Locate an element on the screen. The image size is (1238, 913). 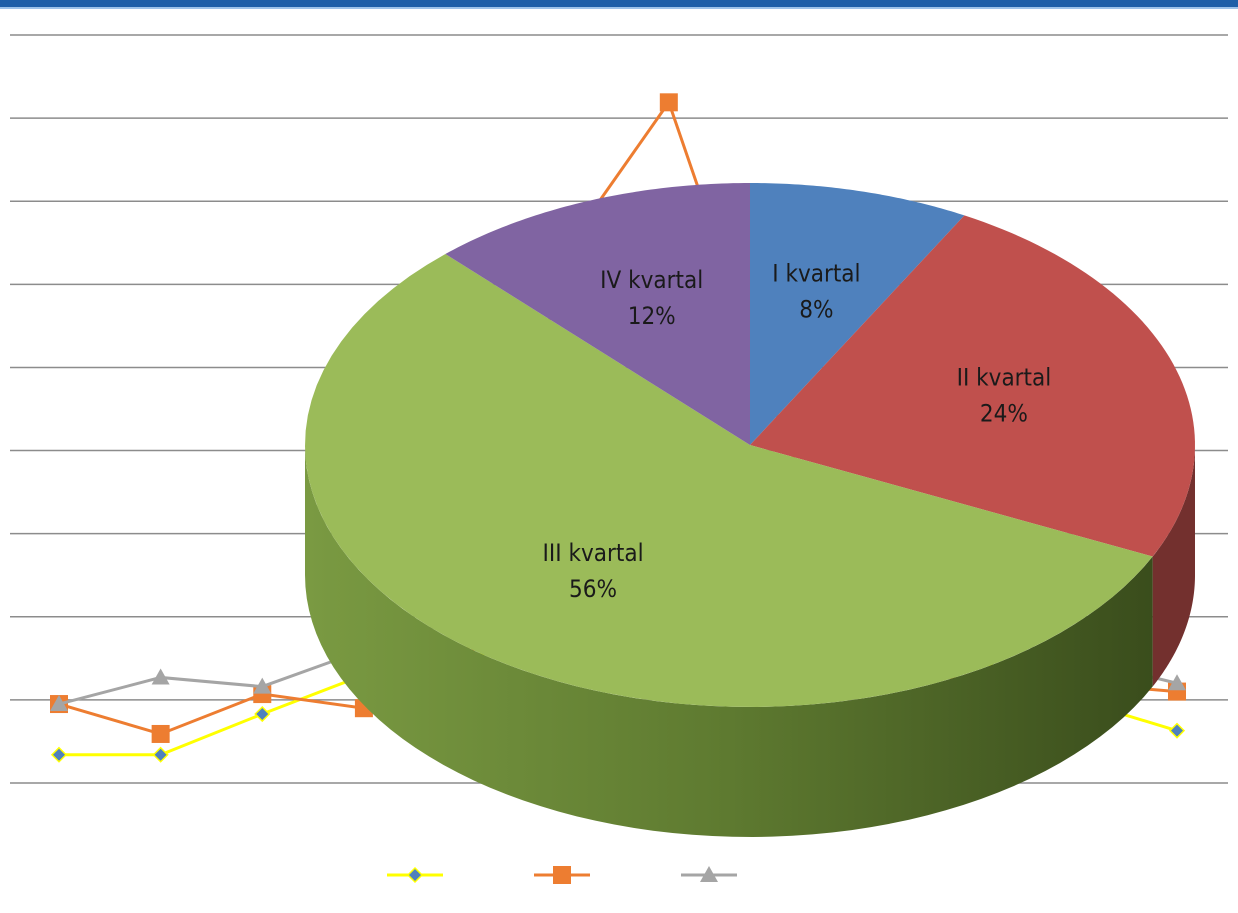
slice-value-label: 12% is located at coordinates (652, 316).